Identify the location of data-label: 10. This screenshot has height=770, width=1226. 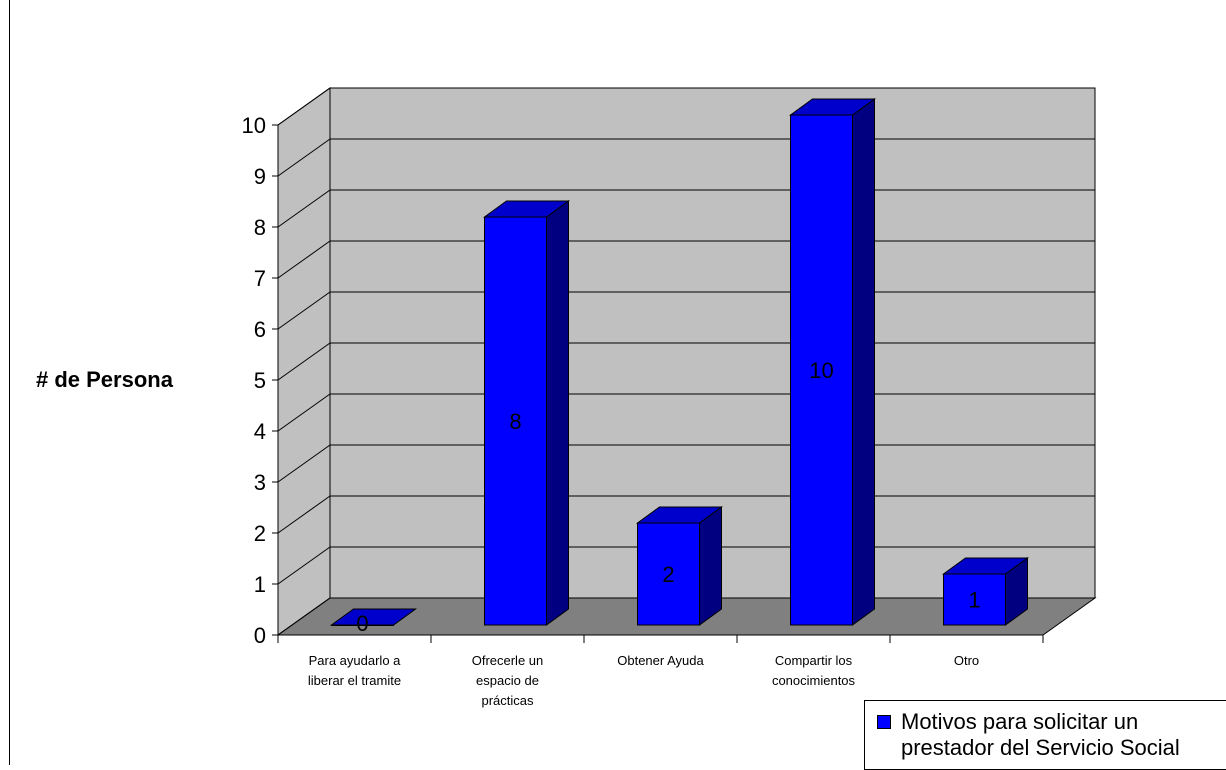
(821, 370).